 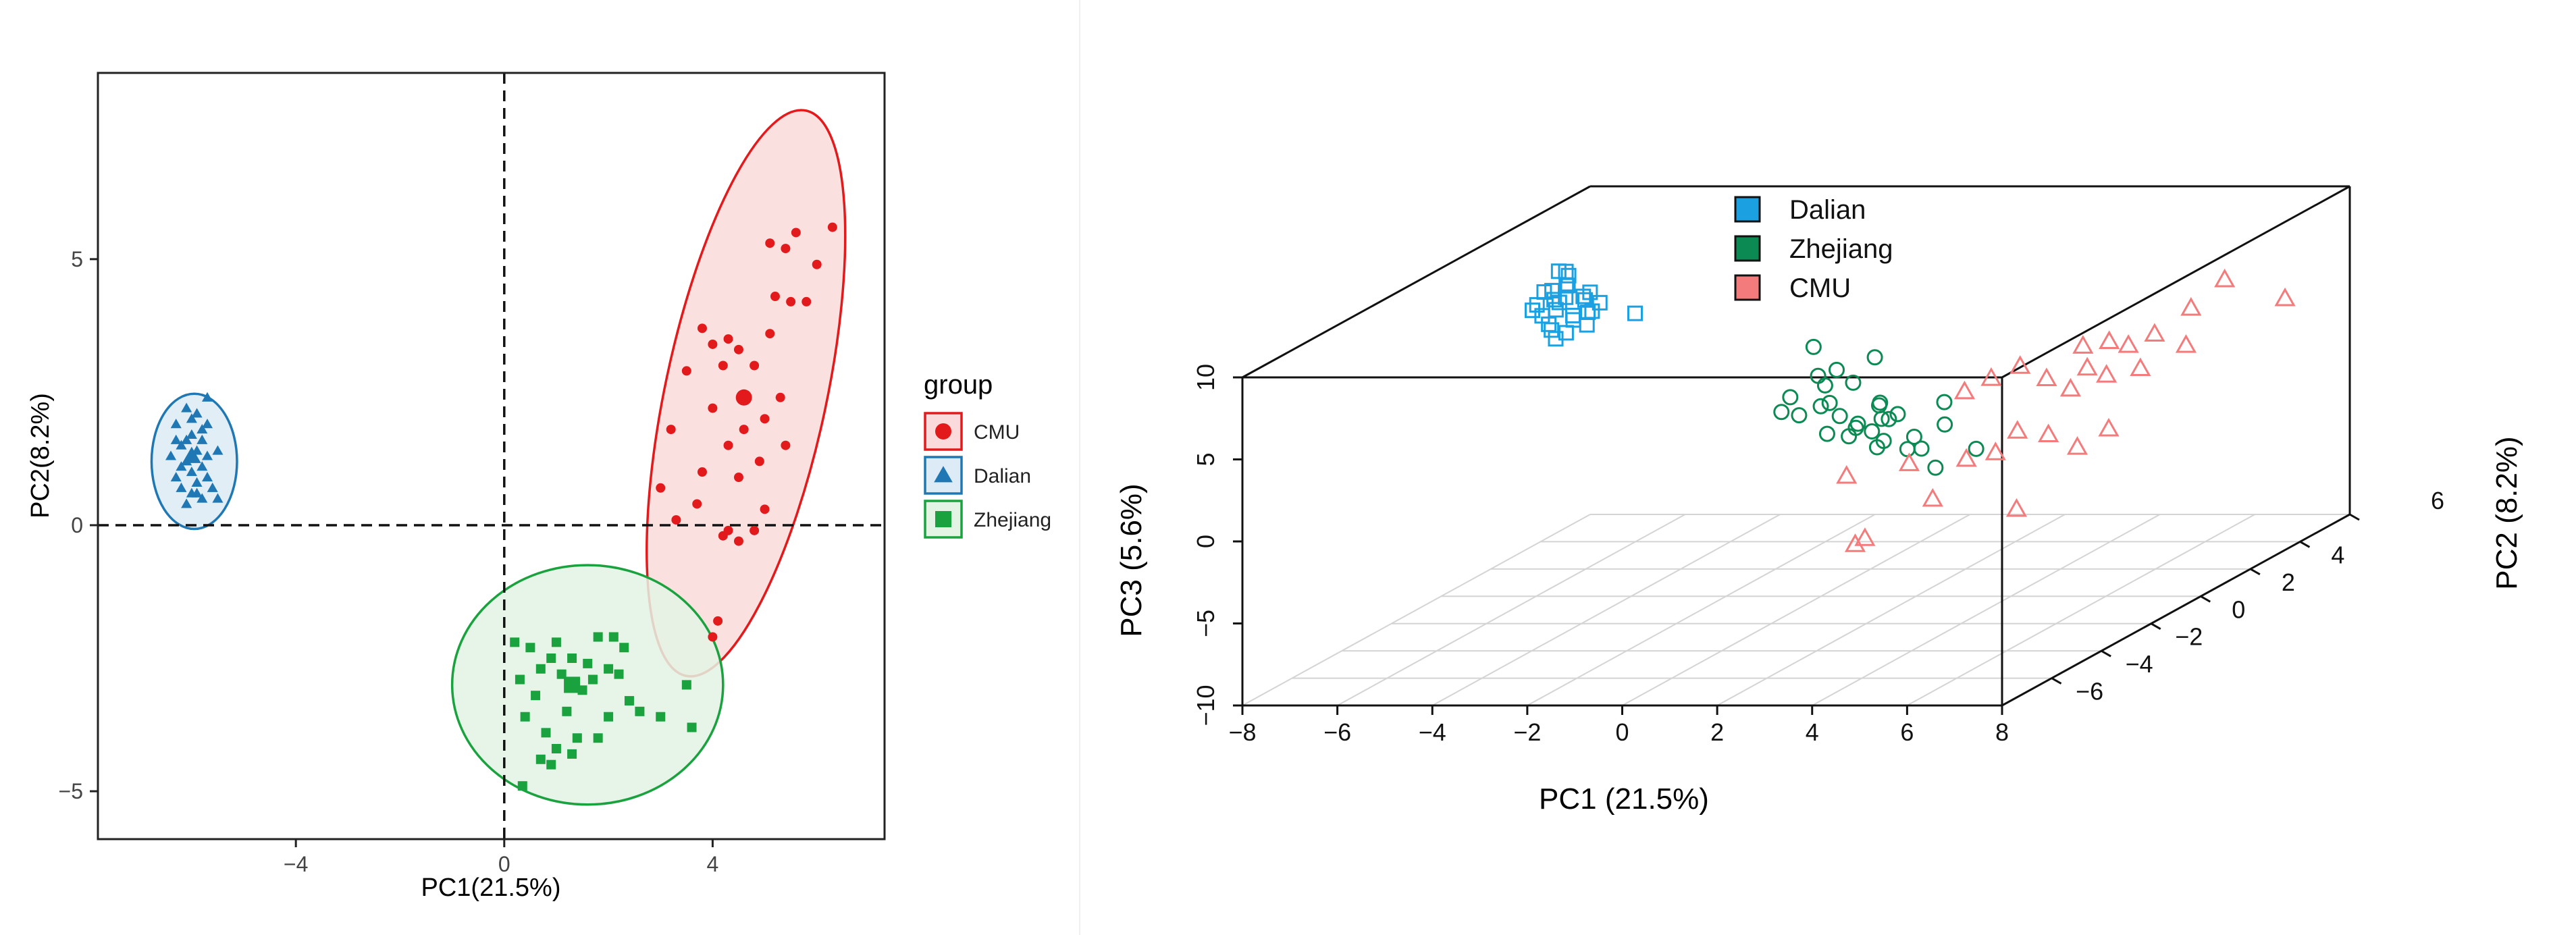 What do you see at coordinates (2337, 554) in the screenshot?
I see `y-tick-label: 4` at bounding box center [2337, 554].